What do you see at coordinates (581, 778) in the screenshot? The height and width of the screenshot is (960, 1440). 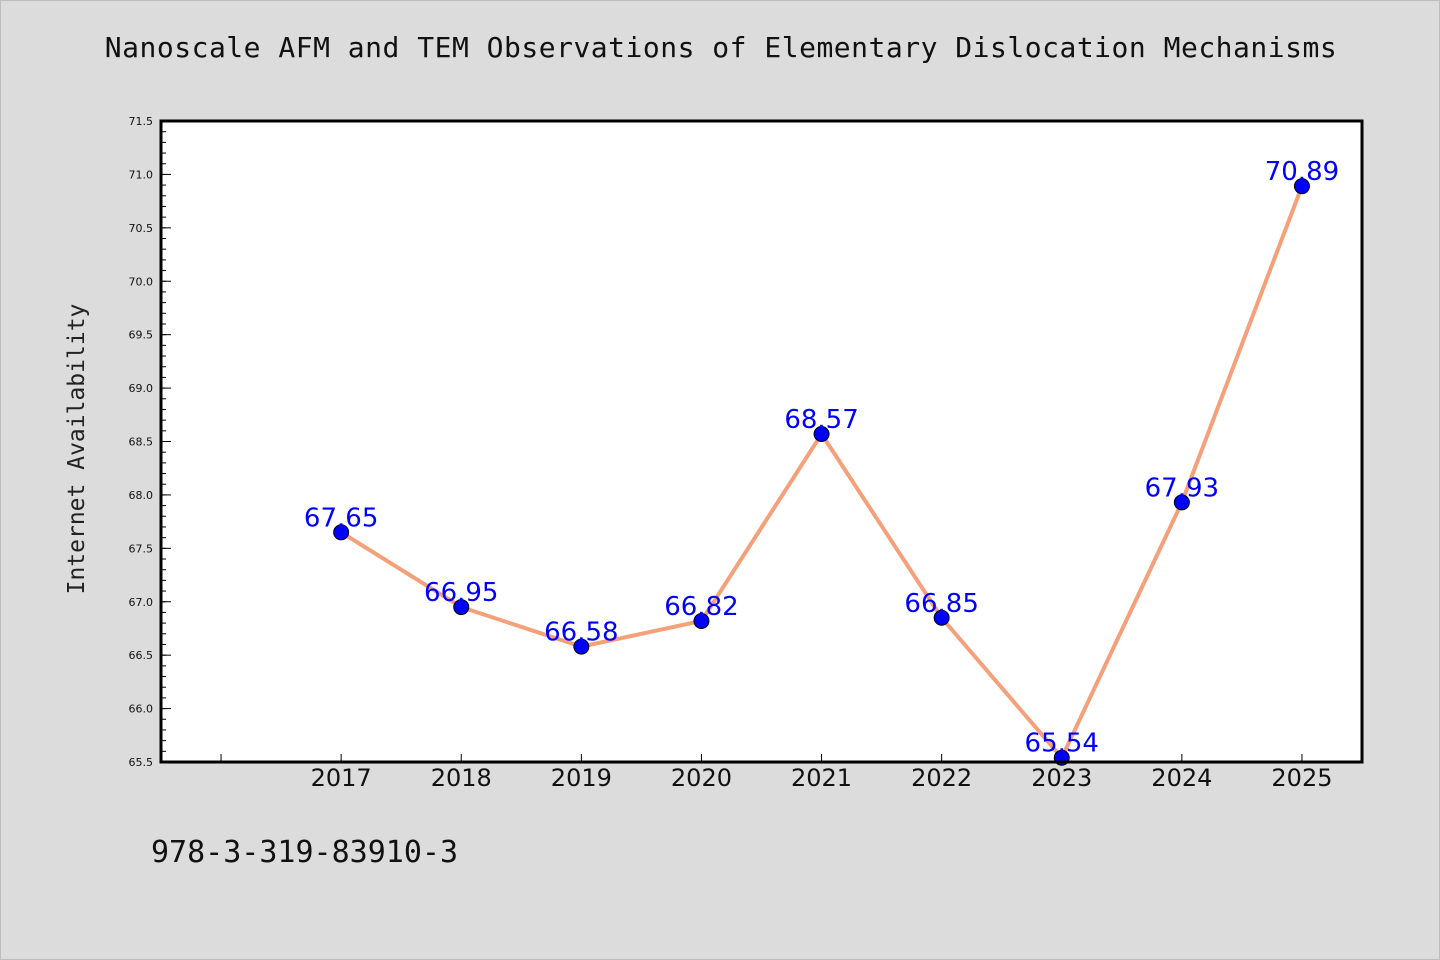 I see `x-tick-label: 2019` at bounding box center [581, 778].